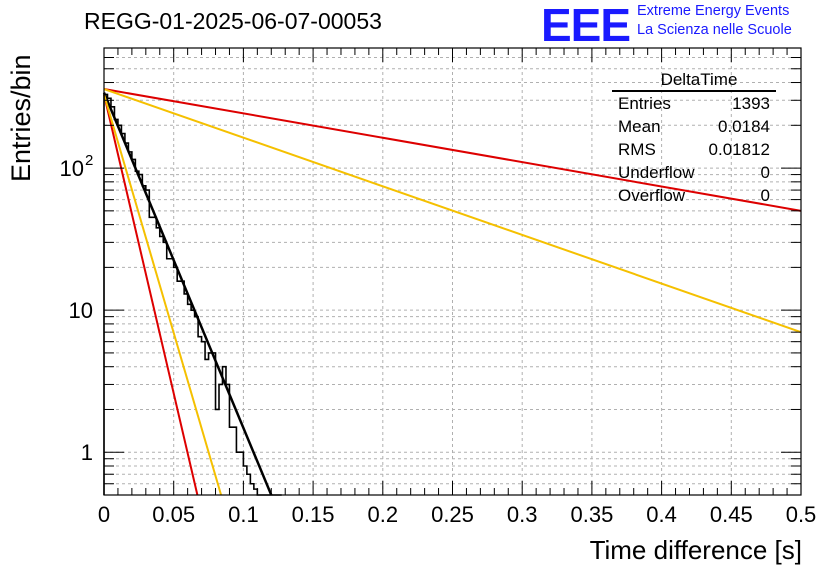 The image size is (836, 572). I want to click on x-tick-label: 0.4, so click(661, 514).